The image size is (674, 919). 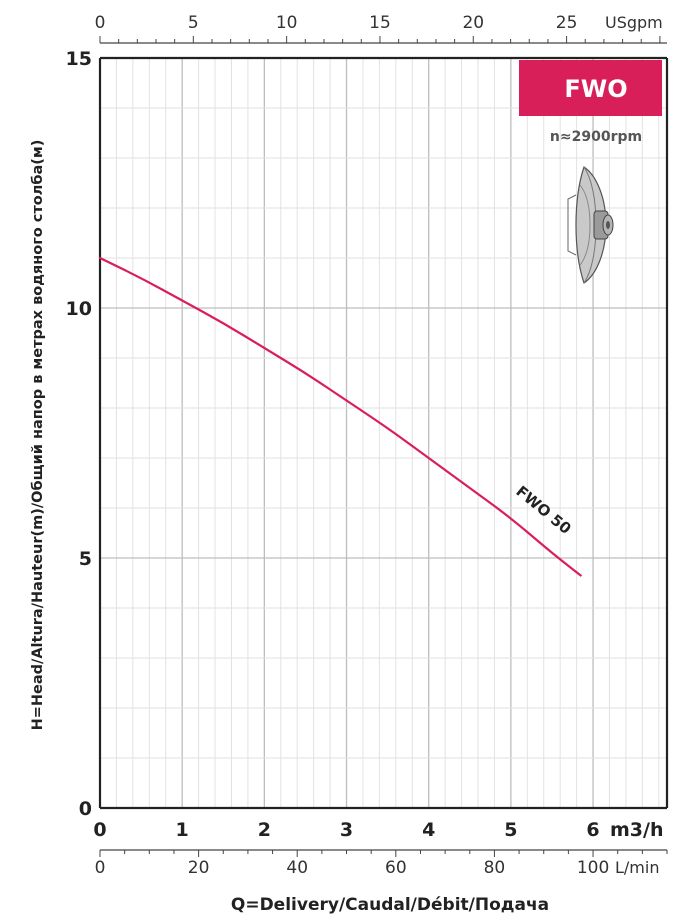 What do you see at coordinates (390, 905) in the screenshot?
I see `x-axis-title: Q=Delivery/Caudal/Débit/Подача` at bounding box center [390, 905].